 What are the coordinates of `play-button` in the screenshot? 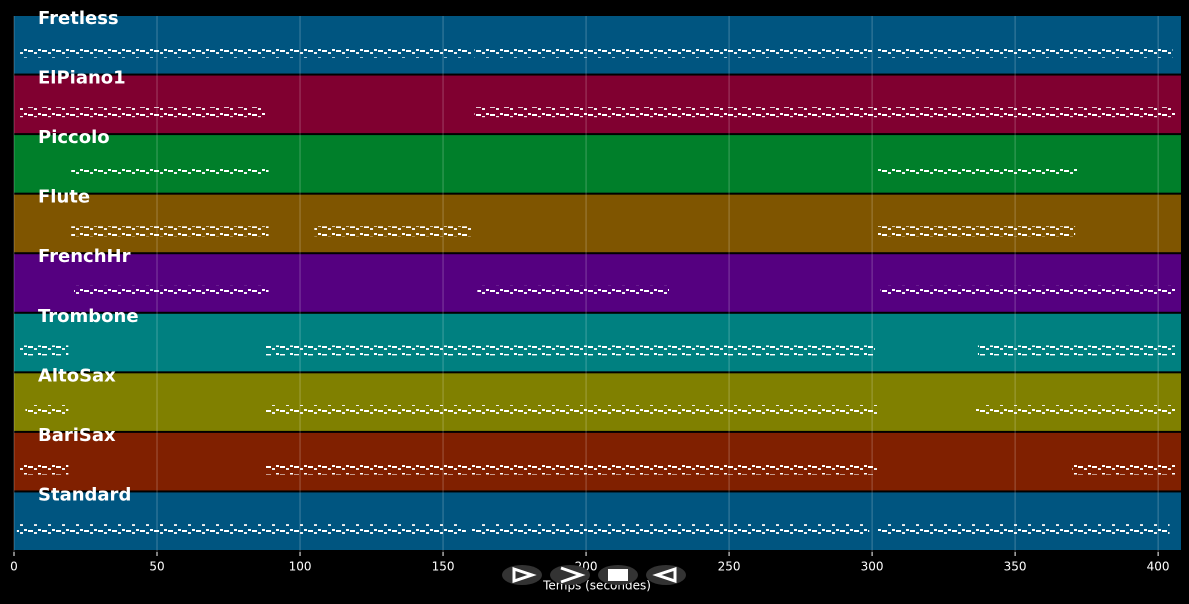 It's located at (522, 575).